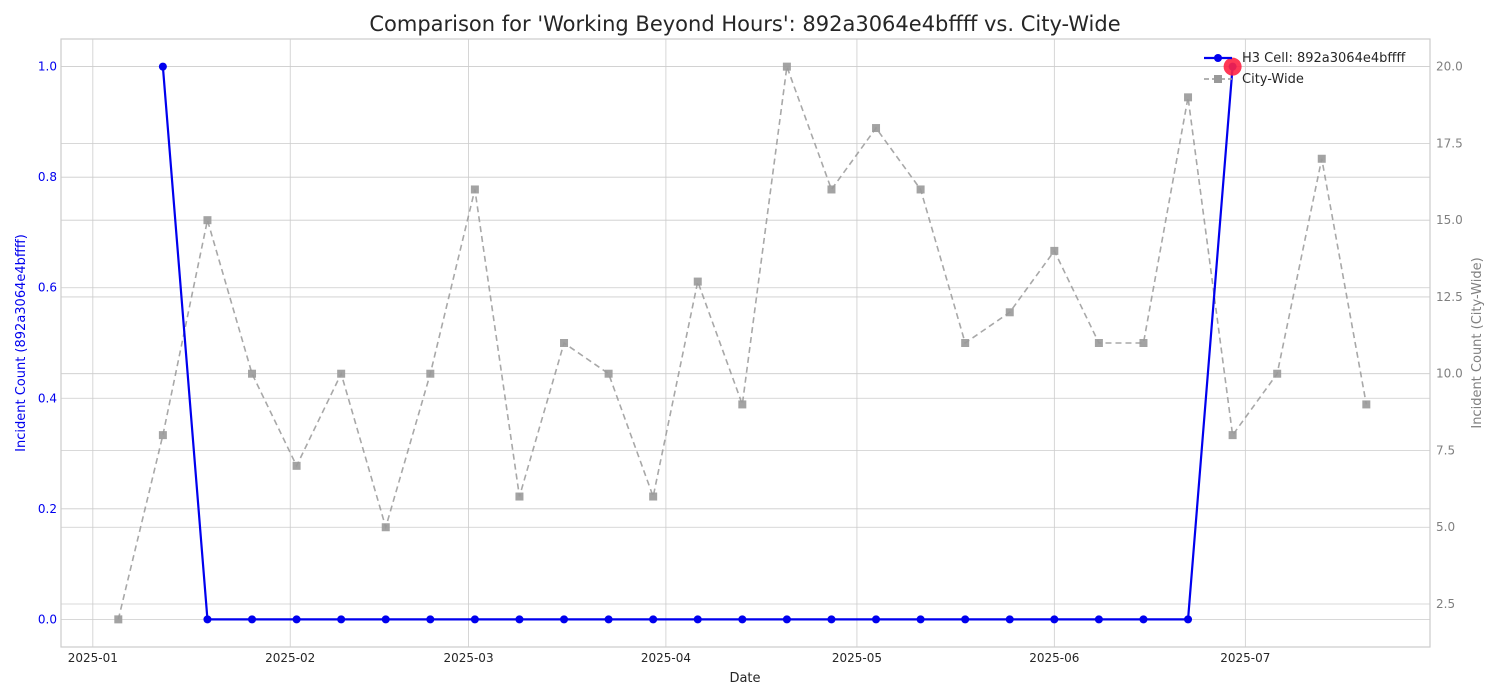 Image resolution: width=1500 pixels, height=700 pixels. Describe the element at coordinates (1449, 374) in the screenshot. I see `y-right-tick-label: 10.0` at that location.